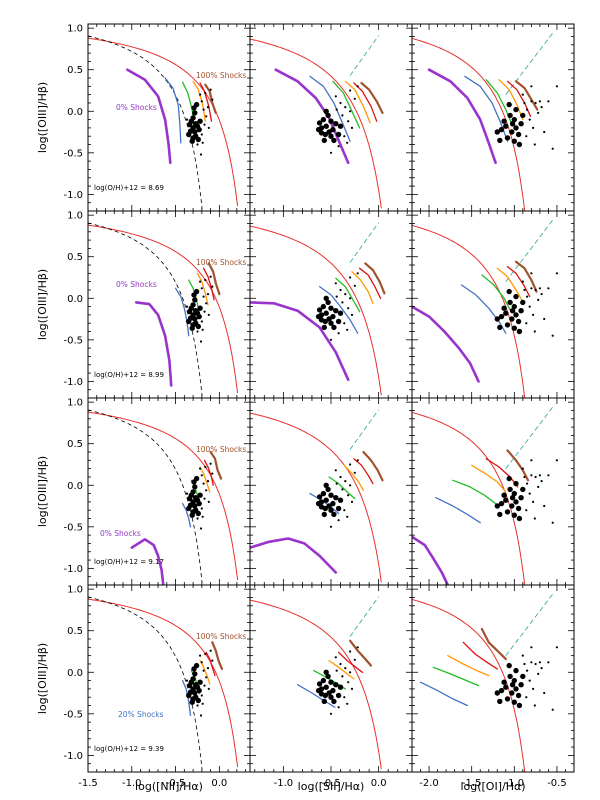  I want to click on y-tick-label: 1.0, so click(75, 29).